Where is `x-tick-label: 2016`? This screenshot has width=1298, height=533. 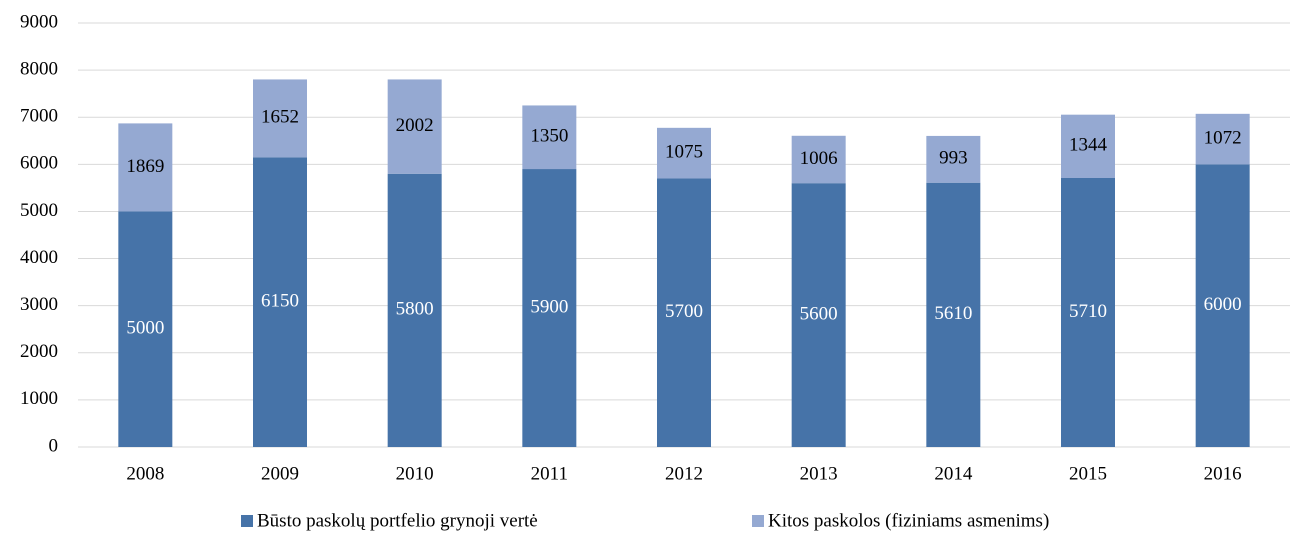
x-tick-label: 2016 is located at coordinates (1223, 473).